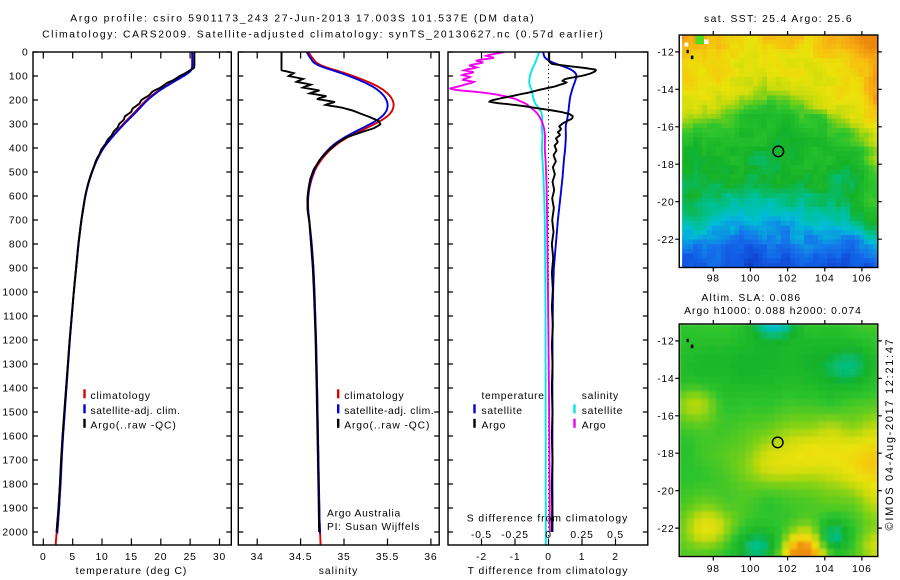 The image size is (900, 580). I want to click on svg-text: Argo Australia, so click(364, 514).